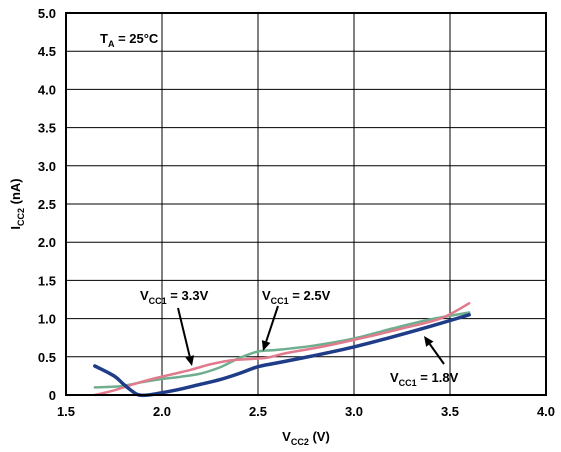 This screenshot has width=561, height=452. I want to click on series-annotations: VCC1 = 3.3V VCC1 = 2.5V VCC1 = 1.8V, so click(299, 338).